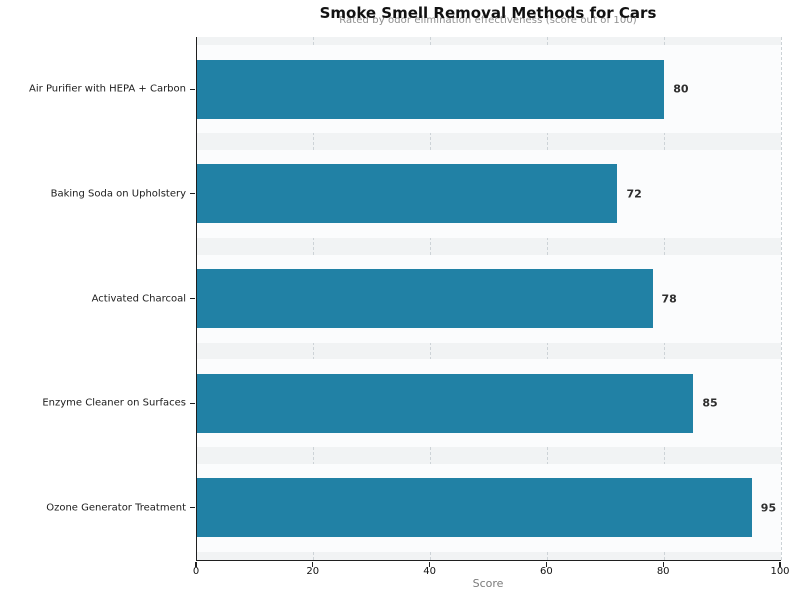 The image size is (800, 600). What do you see at coordinates (768, 508) in the screenshot?
I see `bar-value-label: 95` at bounding box center [768, 508].